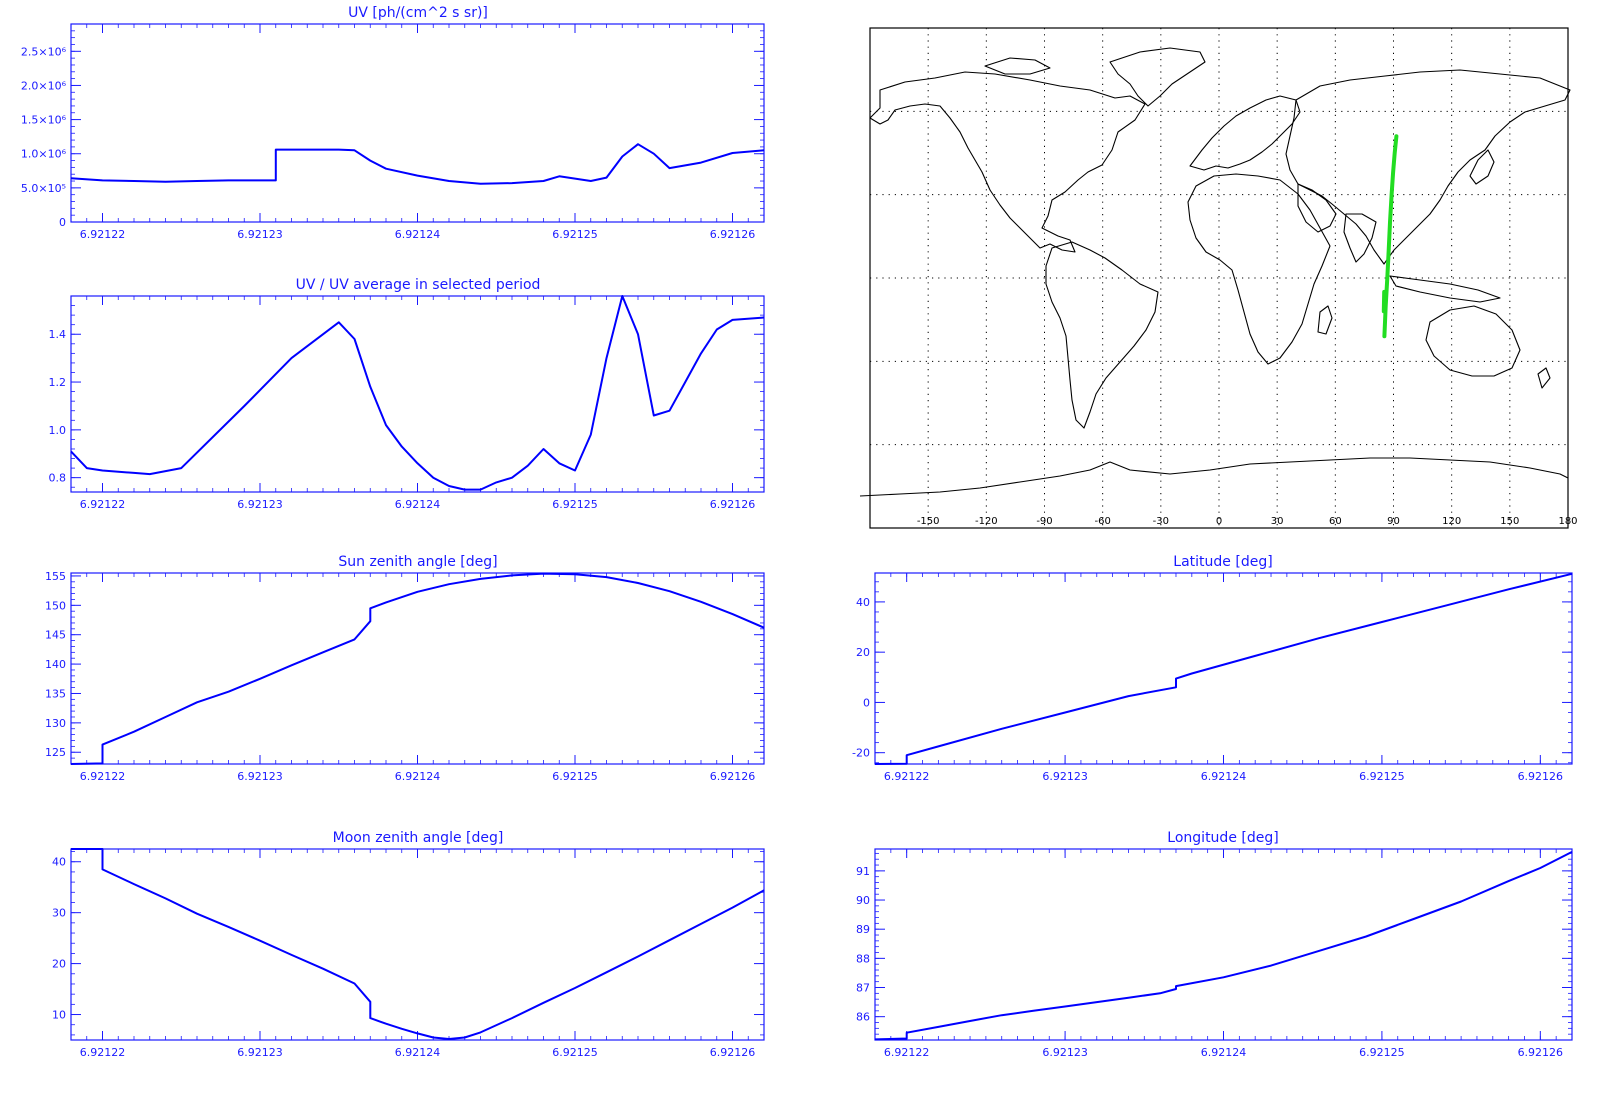  Describe the element at coordinates (733, 1052) in the screenshot. I see `moon-x-tick-label: 6.92126` at that location.